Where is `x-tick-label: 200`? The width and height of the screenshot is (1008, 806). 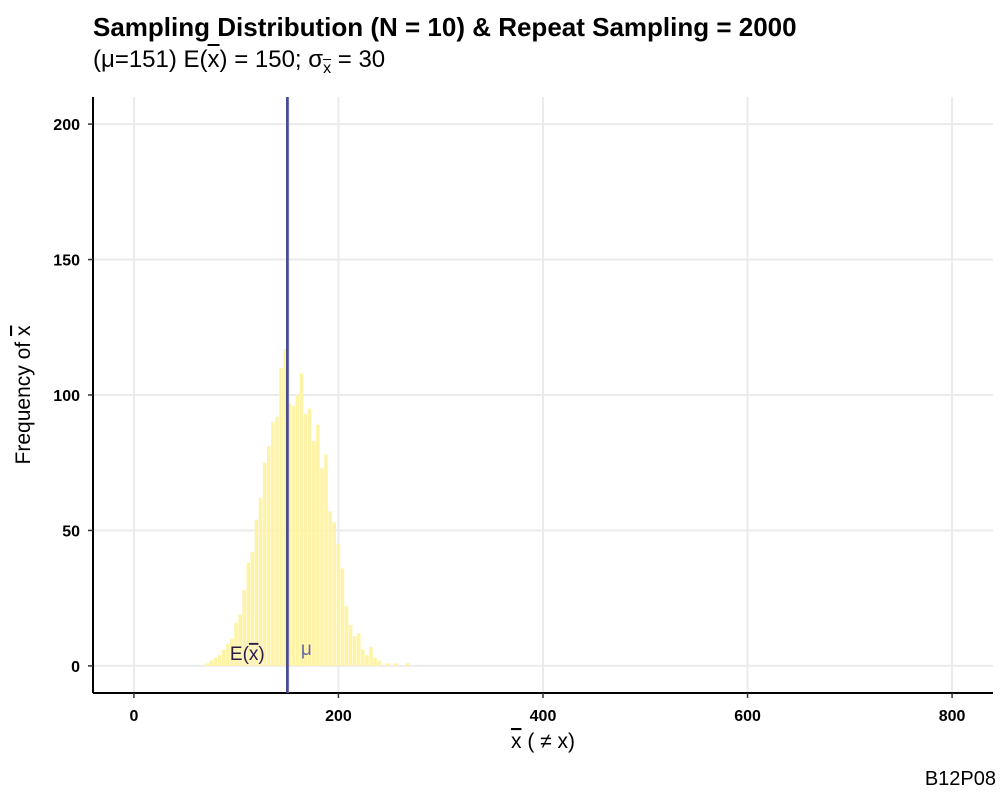 x-tick-label: 200 is located at coordinates (338, 716).